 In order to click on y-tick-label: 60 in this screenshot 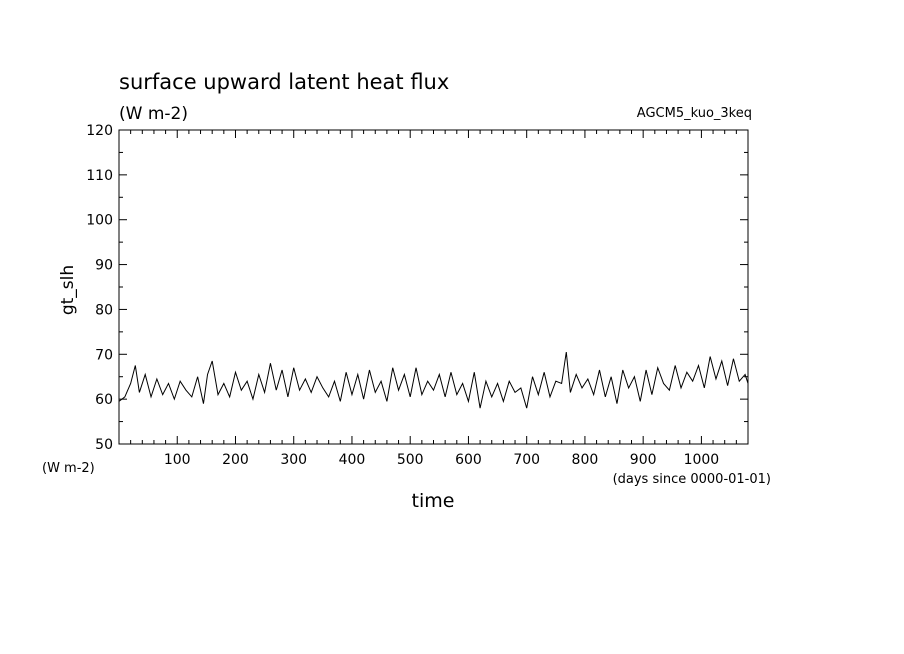, I will do `click(104, 400)`.